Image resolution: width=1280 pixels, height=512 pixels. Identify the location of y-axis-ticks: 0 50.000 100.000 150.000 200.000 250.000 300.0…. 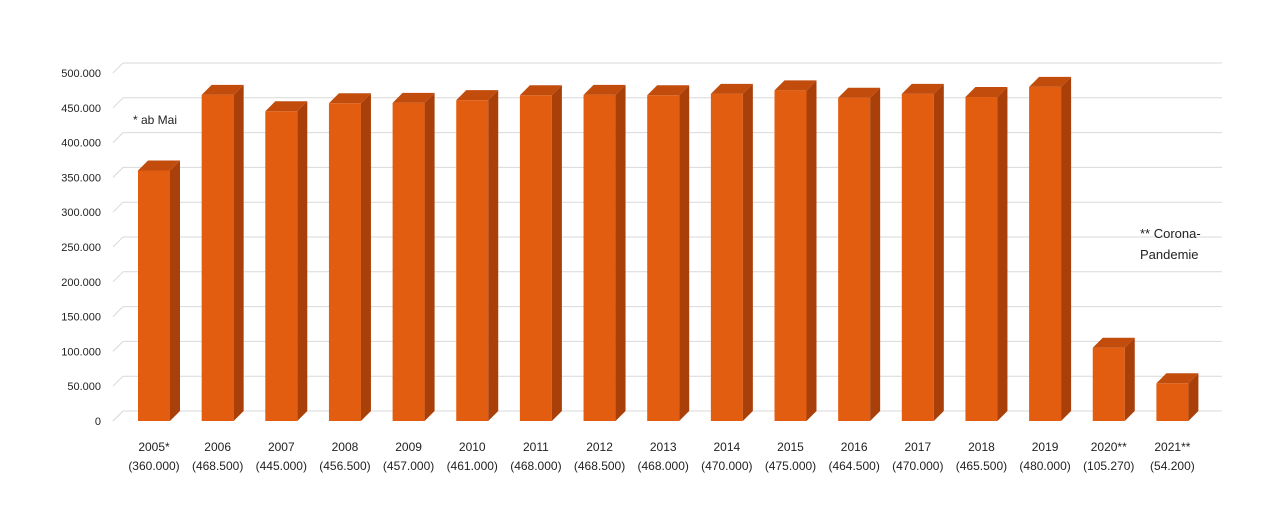
(81, 248).